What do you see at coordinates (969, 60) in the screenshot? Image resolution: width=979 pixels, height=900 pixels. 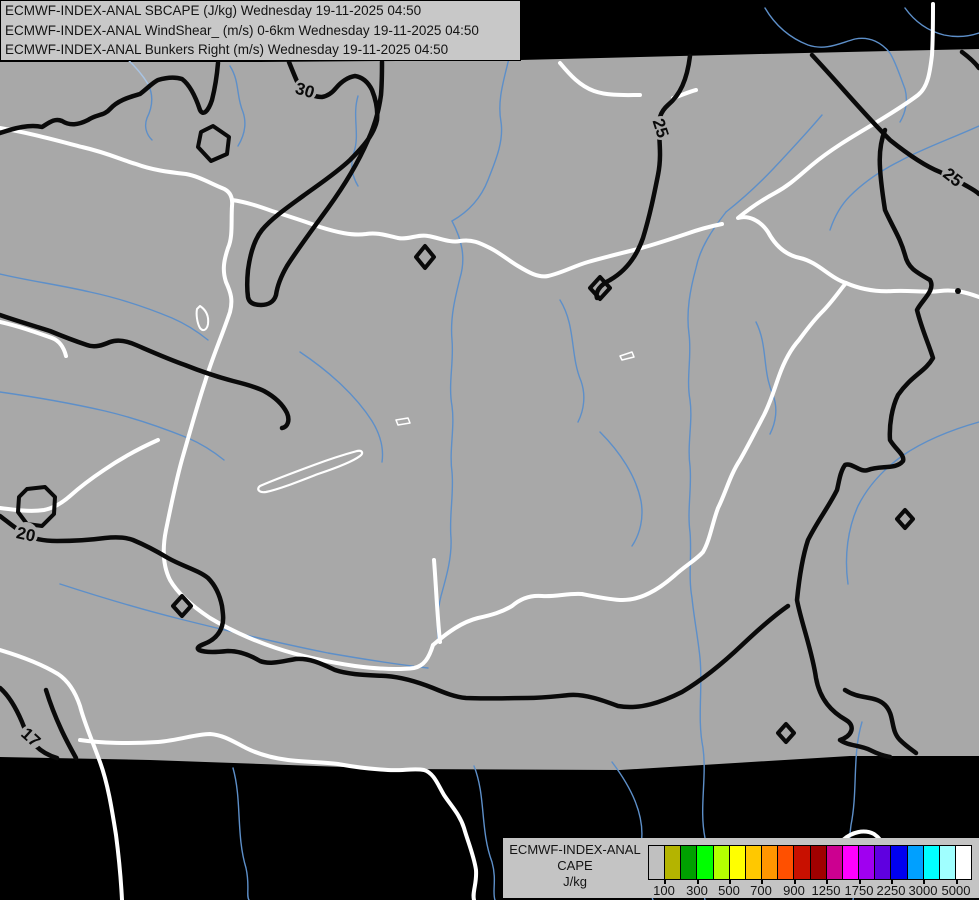 I see `contour-corner-arc` at bounding box center [969, 60].